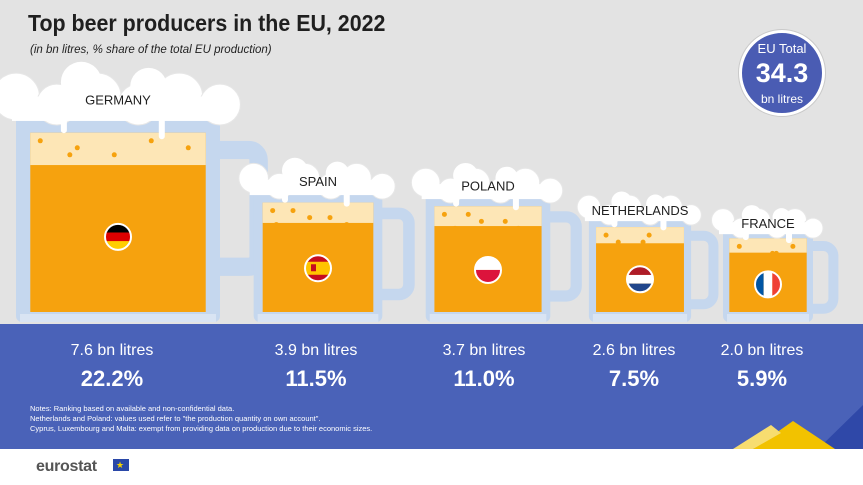 This screenshot has width=863, height=485. I want to click on share-label: 5.9%, so click(762, 378).